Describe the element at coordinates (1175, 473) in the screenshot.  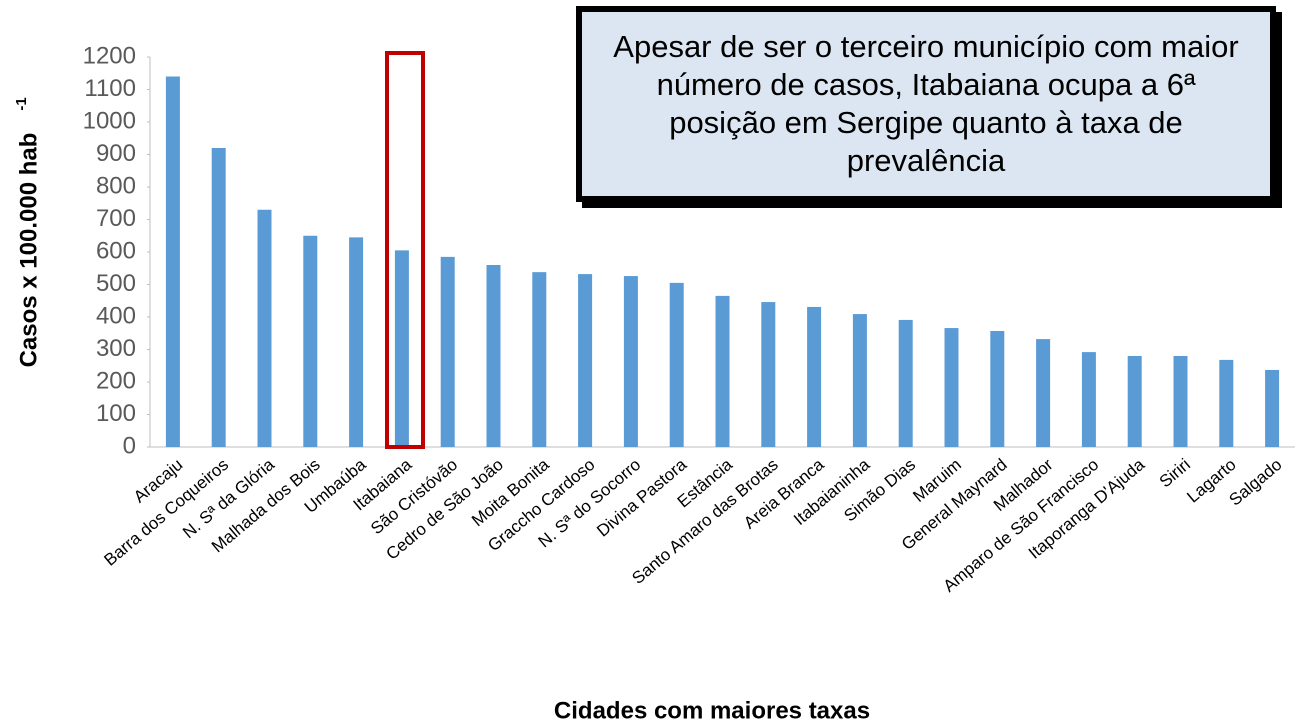
I see `x-tick-label: Siriri` at that location.